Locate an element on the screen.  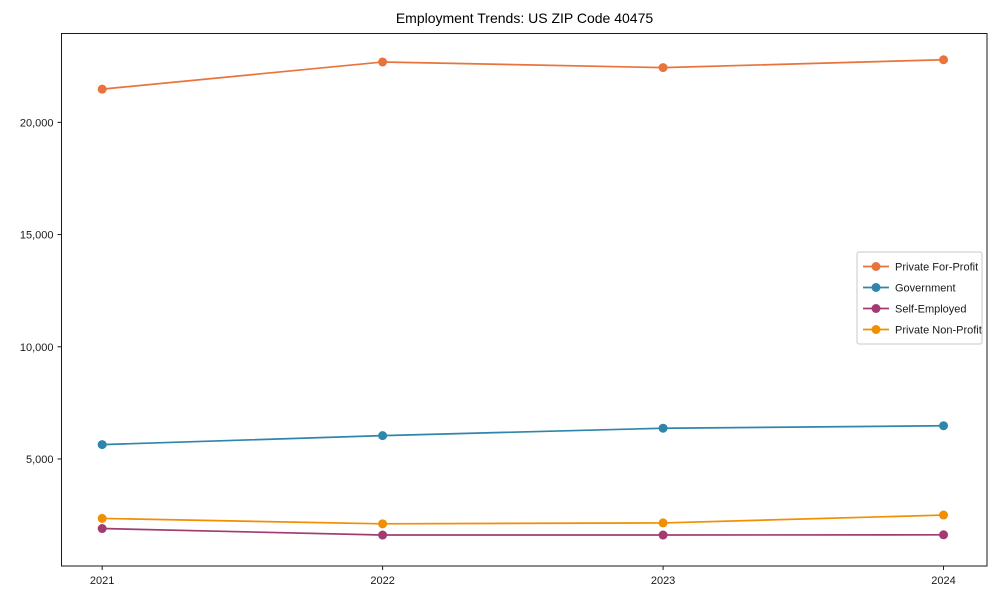
y-tick-label: 10,000 is located at coordinates (37, 348).